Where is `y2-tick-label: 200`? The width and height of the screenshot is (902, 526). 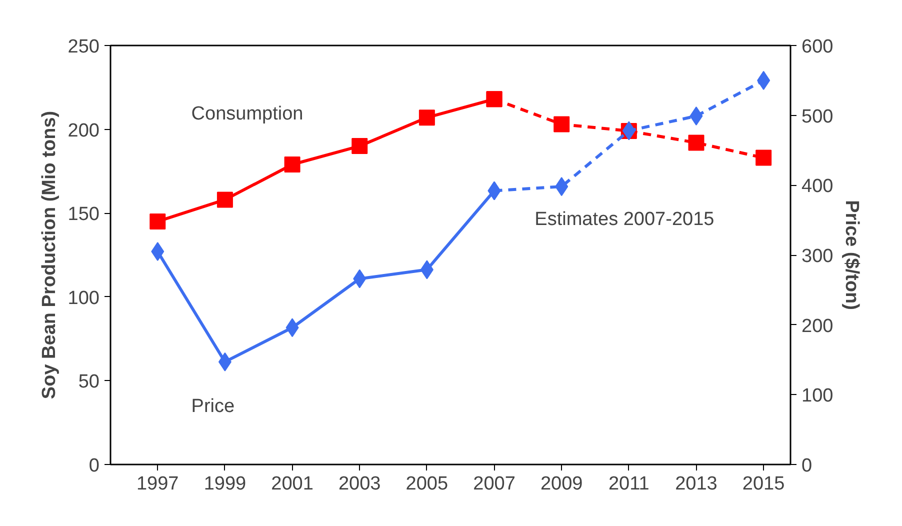 y2-tick-label: 200 is located at coordinates (818, 326).